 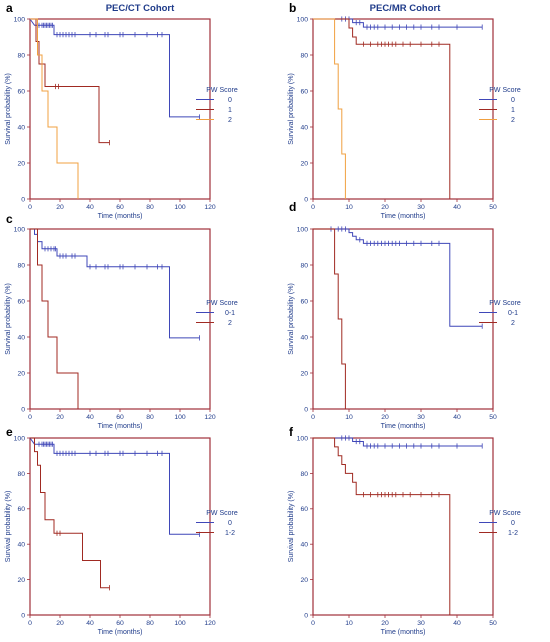 What do you see at coordinates (9, 219) in the screenshot?
I see `panel-letter: c` at bounding box center [9, 219].